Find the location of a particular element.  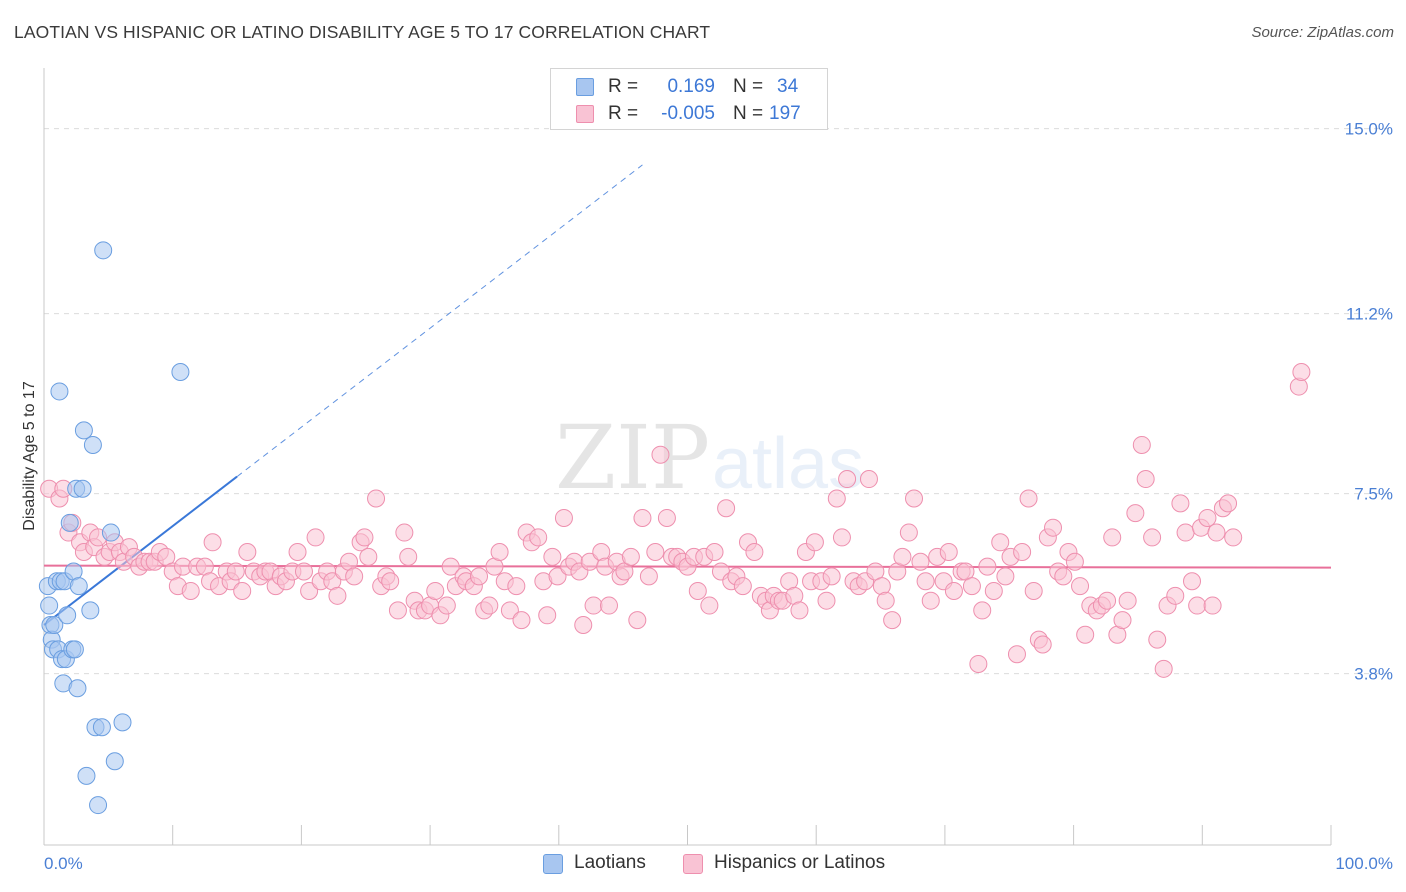

legend-row-laotians: R = 0.169 N = 34 is located at coordinates (690, 87).